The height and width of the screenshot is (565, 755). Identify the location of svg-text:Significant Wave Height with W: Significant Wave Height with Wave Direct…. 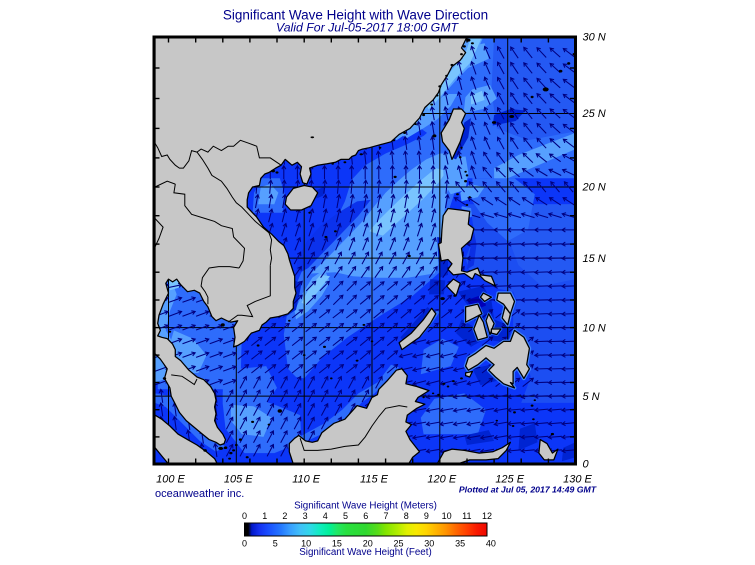
(355, 14).